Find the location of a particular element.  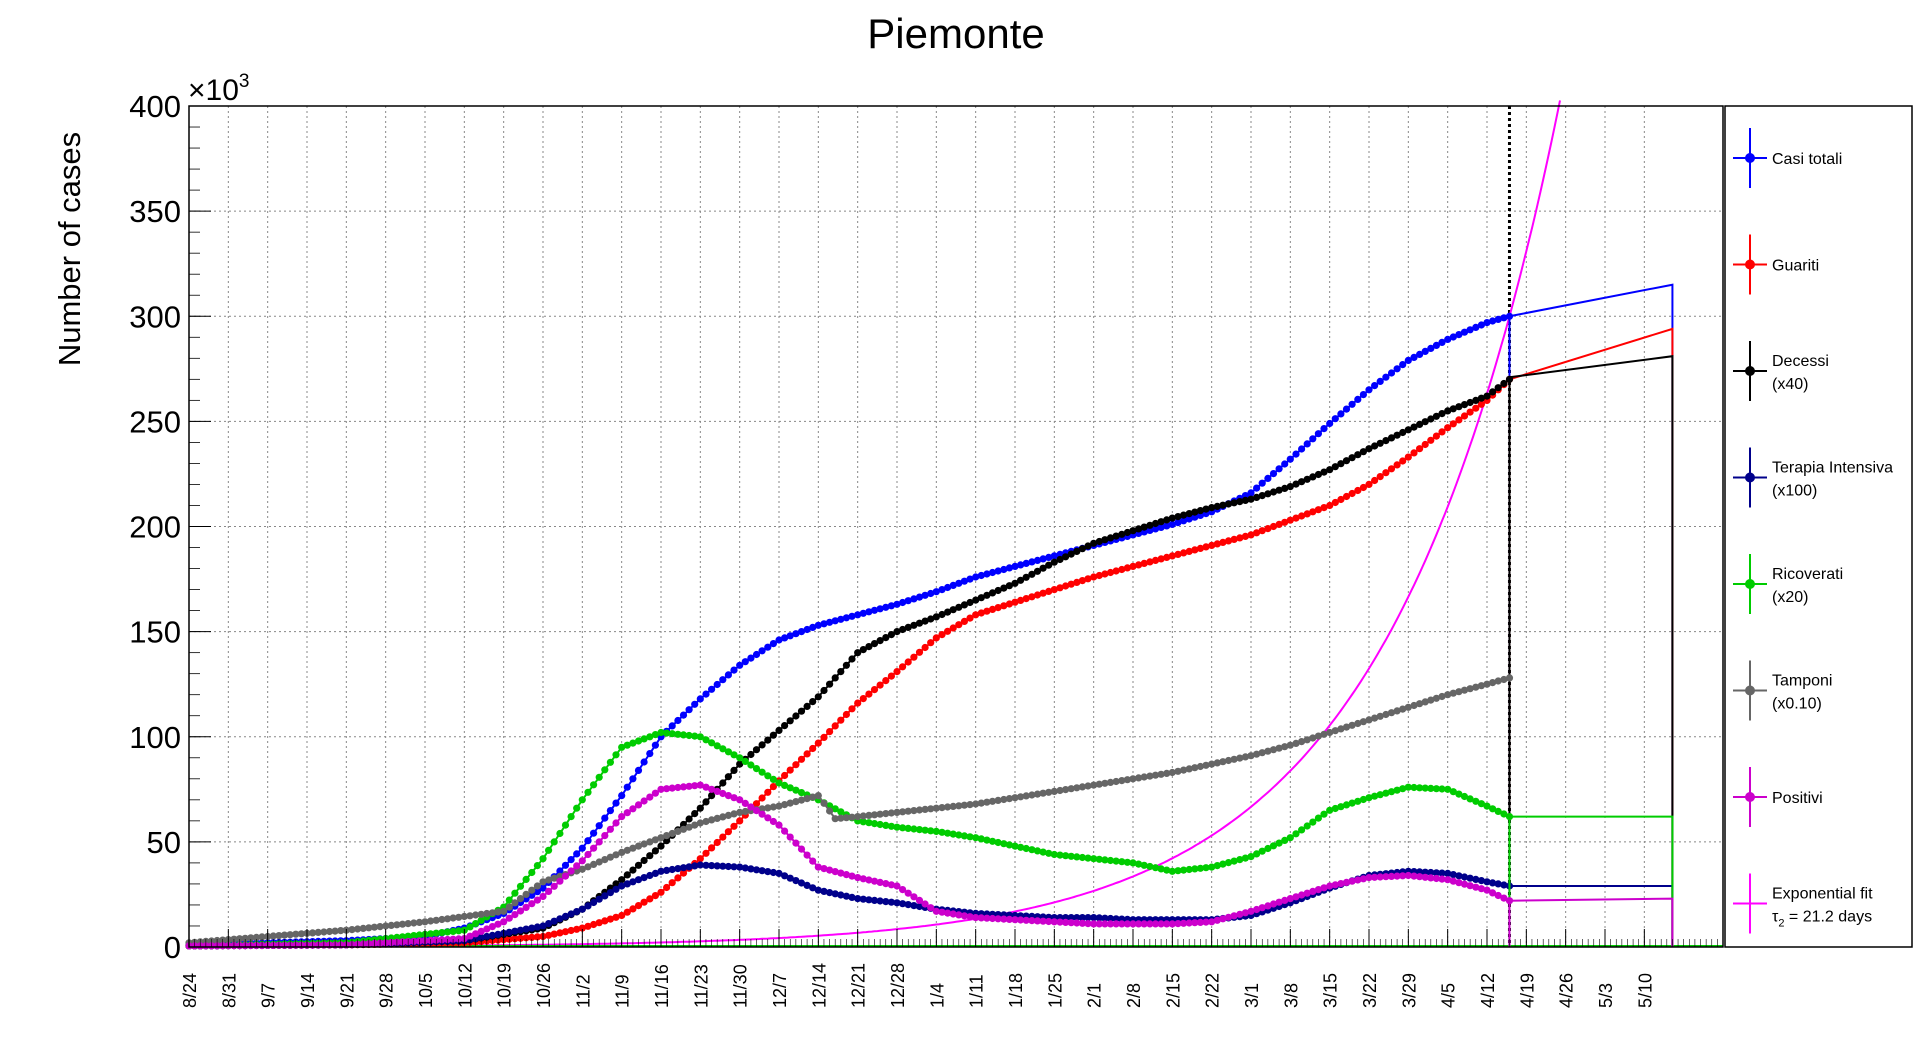

legend-entry: Terapia Intensiva (x100) is located at coordinates (1813, 477).